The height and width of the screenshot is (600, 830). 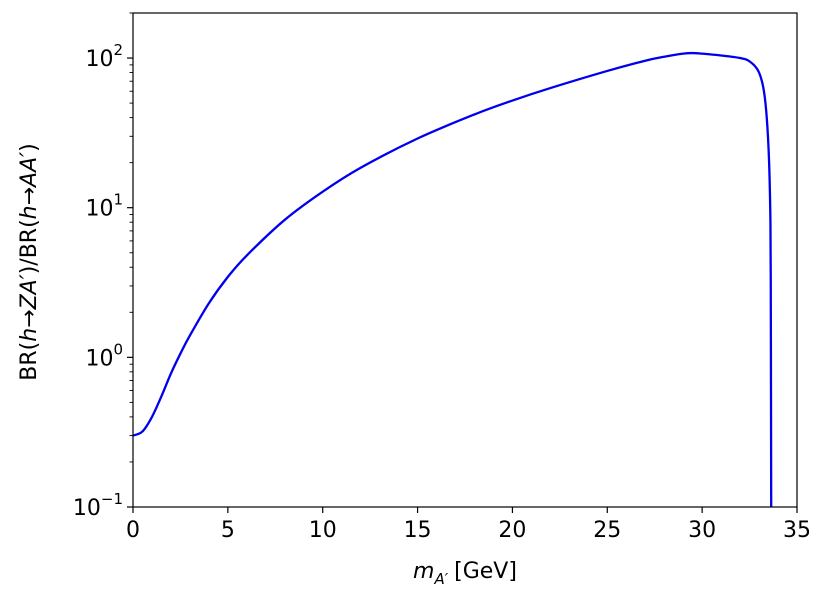 What do you see at coordinates (468, 525) in the screenshot?
I see `x-axis-ticks: 0 5 10 15 20 25 30 35` at bounding box center [468, 525].